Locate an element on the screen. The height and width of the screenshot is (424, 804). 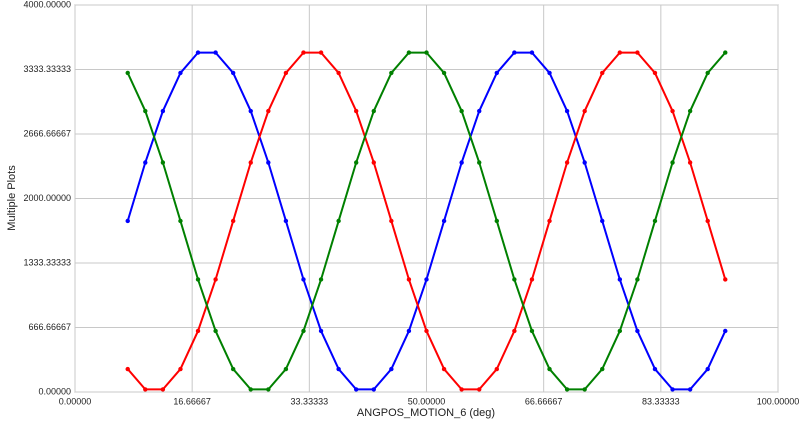
y-tick-label: 666.66667 is located at coordinates (49, 327).